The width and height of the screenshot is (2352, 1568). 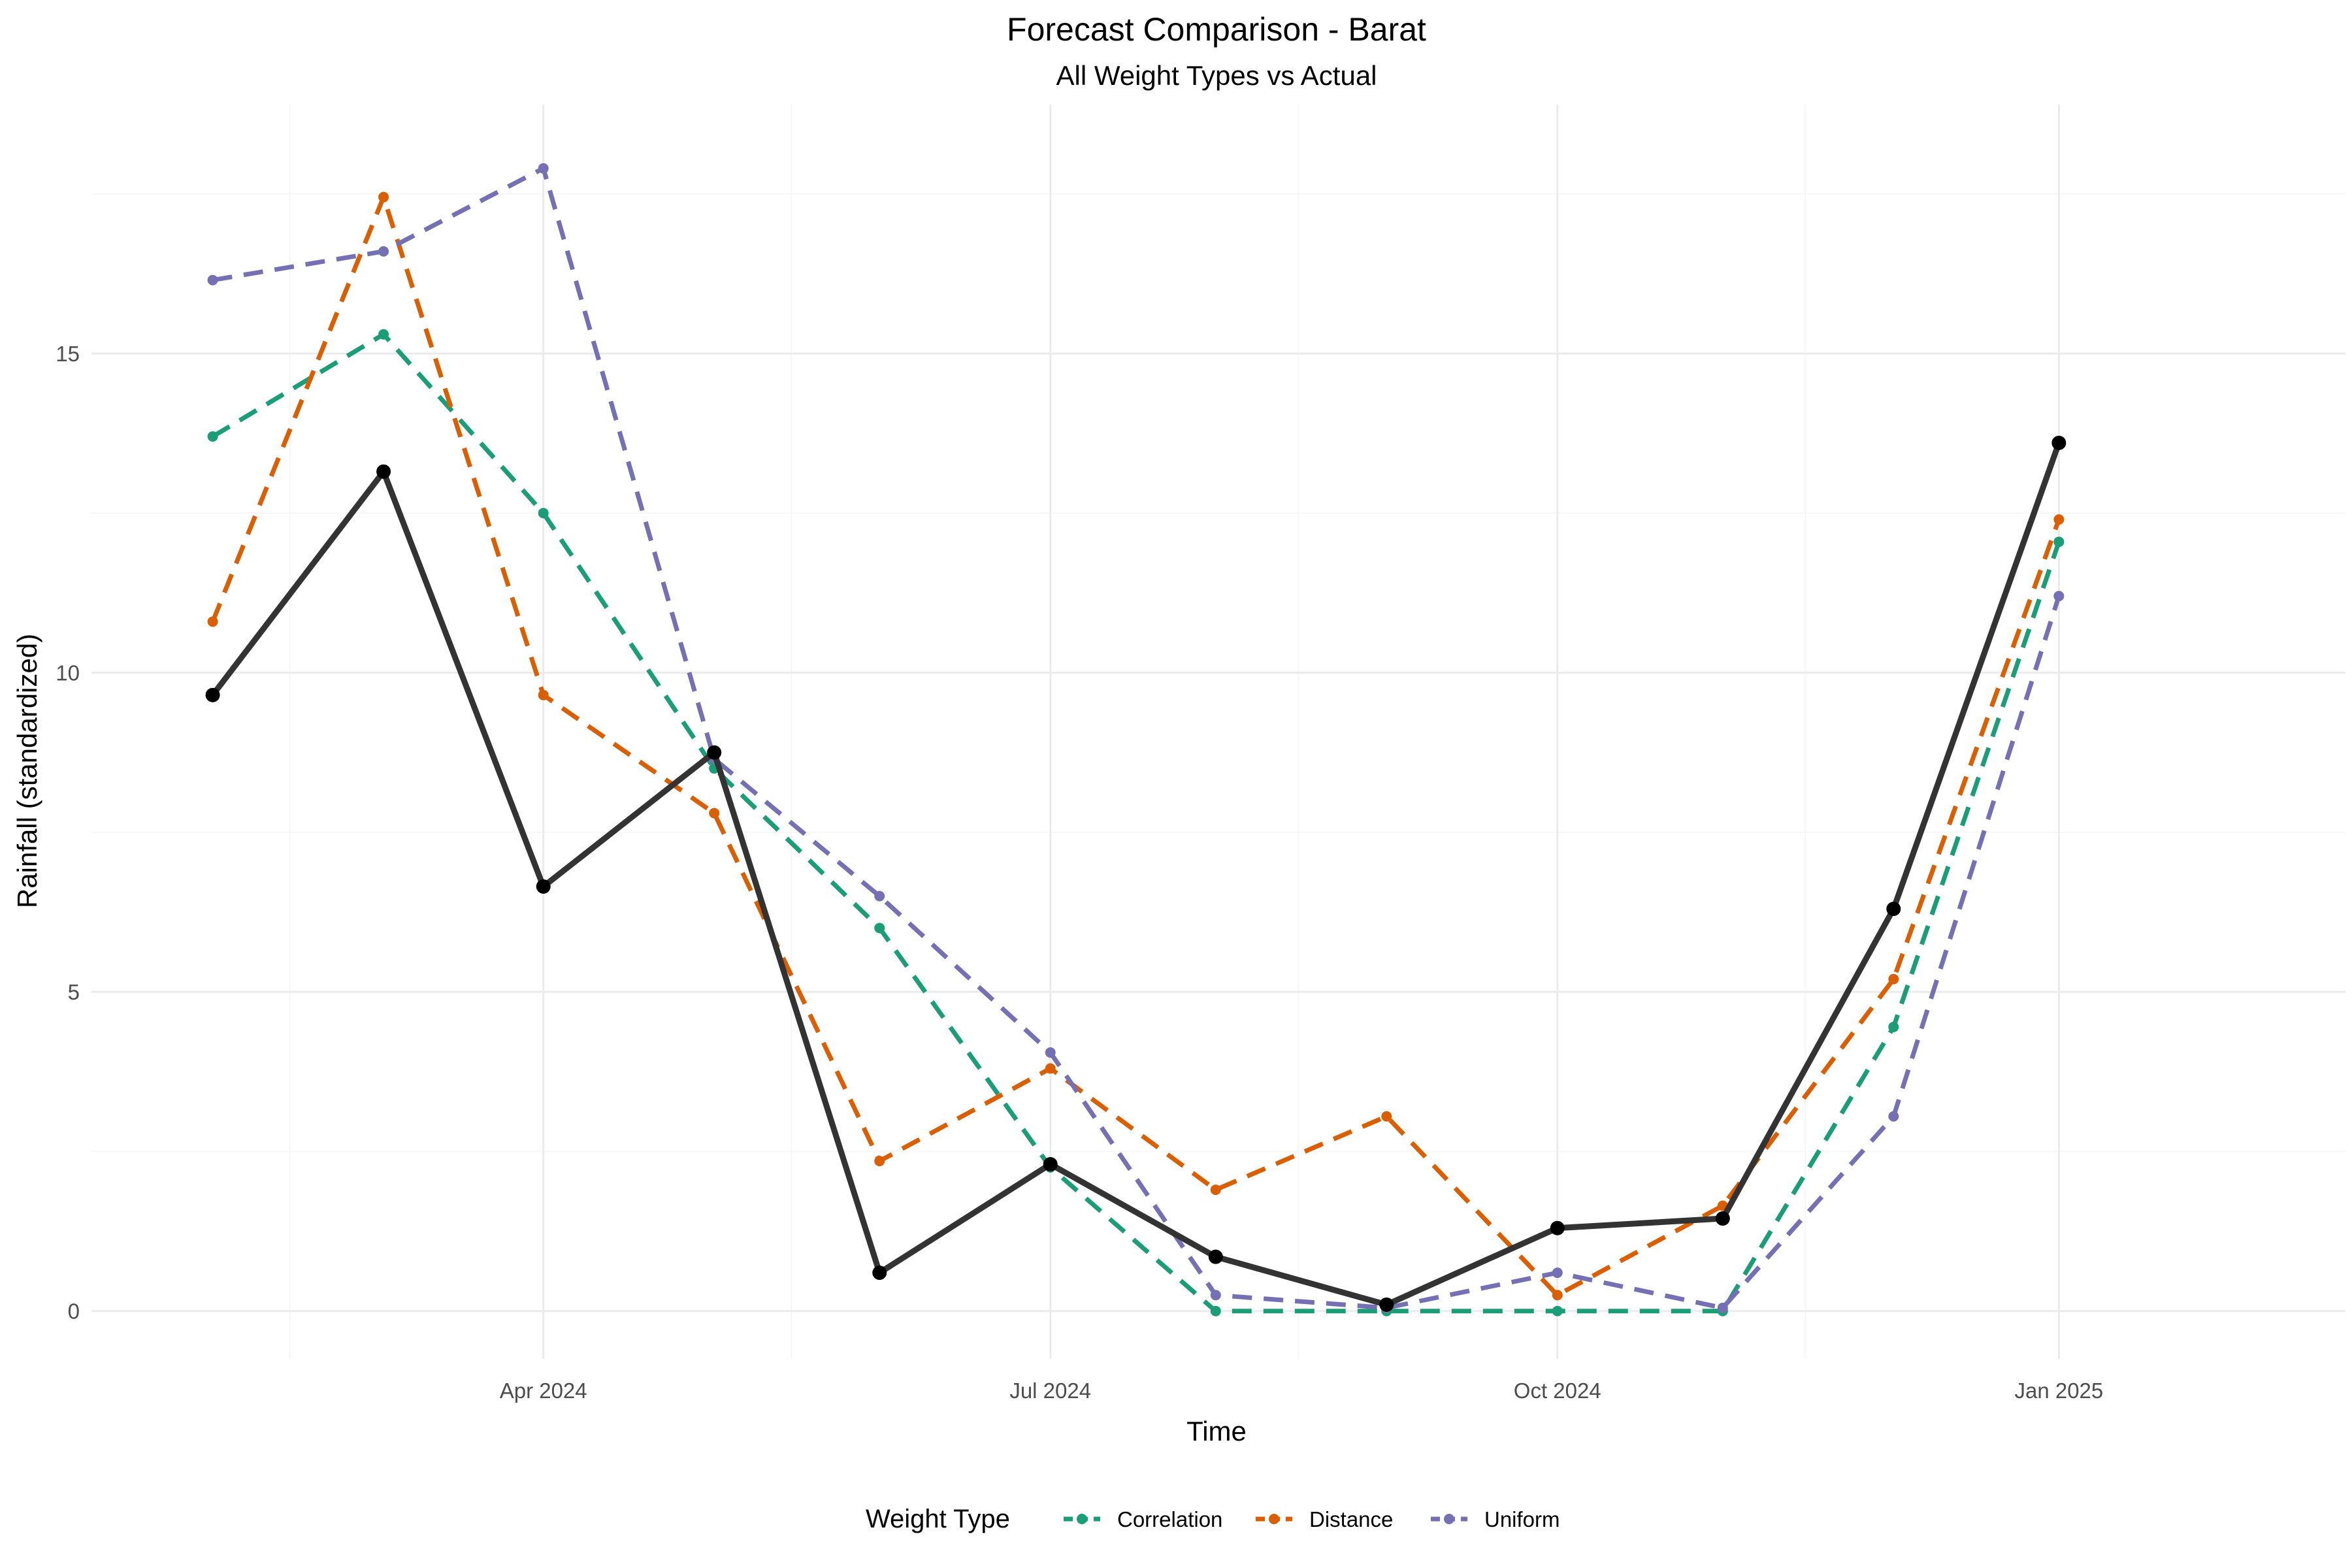 I want to click on y-tick-label: 15, so click(x=68, y=354).